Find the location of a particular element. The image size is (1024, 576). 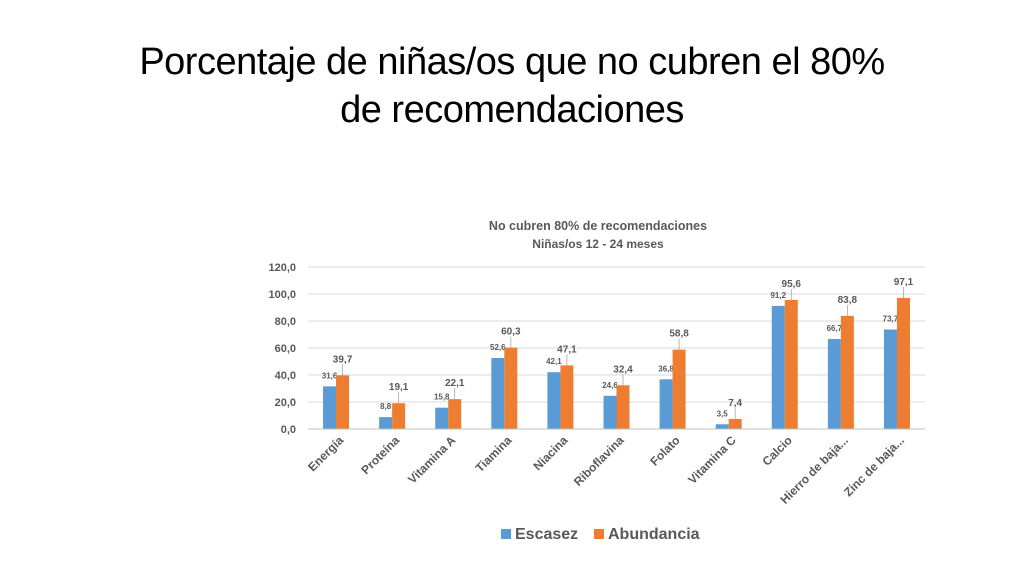

data-label-escasez: 66,7 is located at coordinates (835, 328).